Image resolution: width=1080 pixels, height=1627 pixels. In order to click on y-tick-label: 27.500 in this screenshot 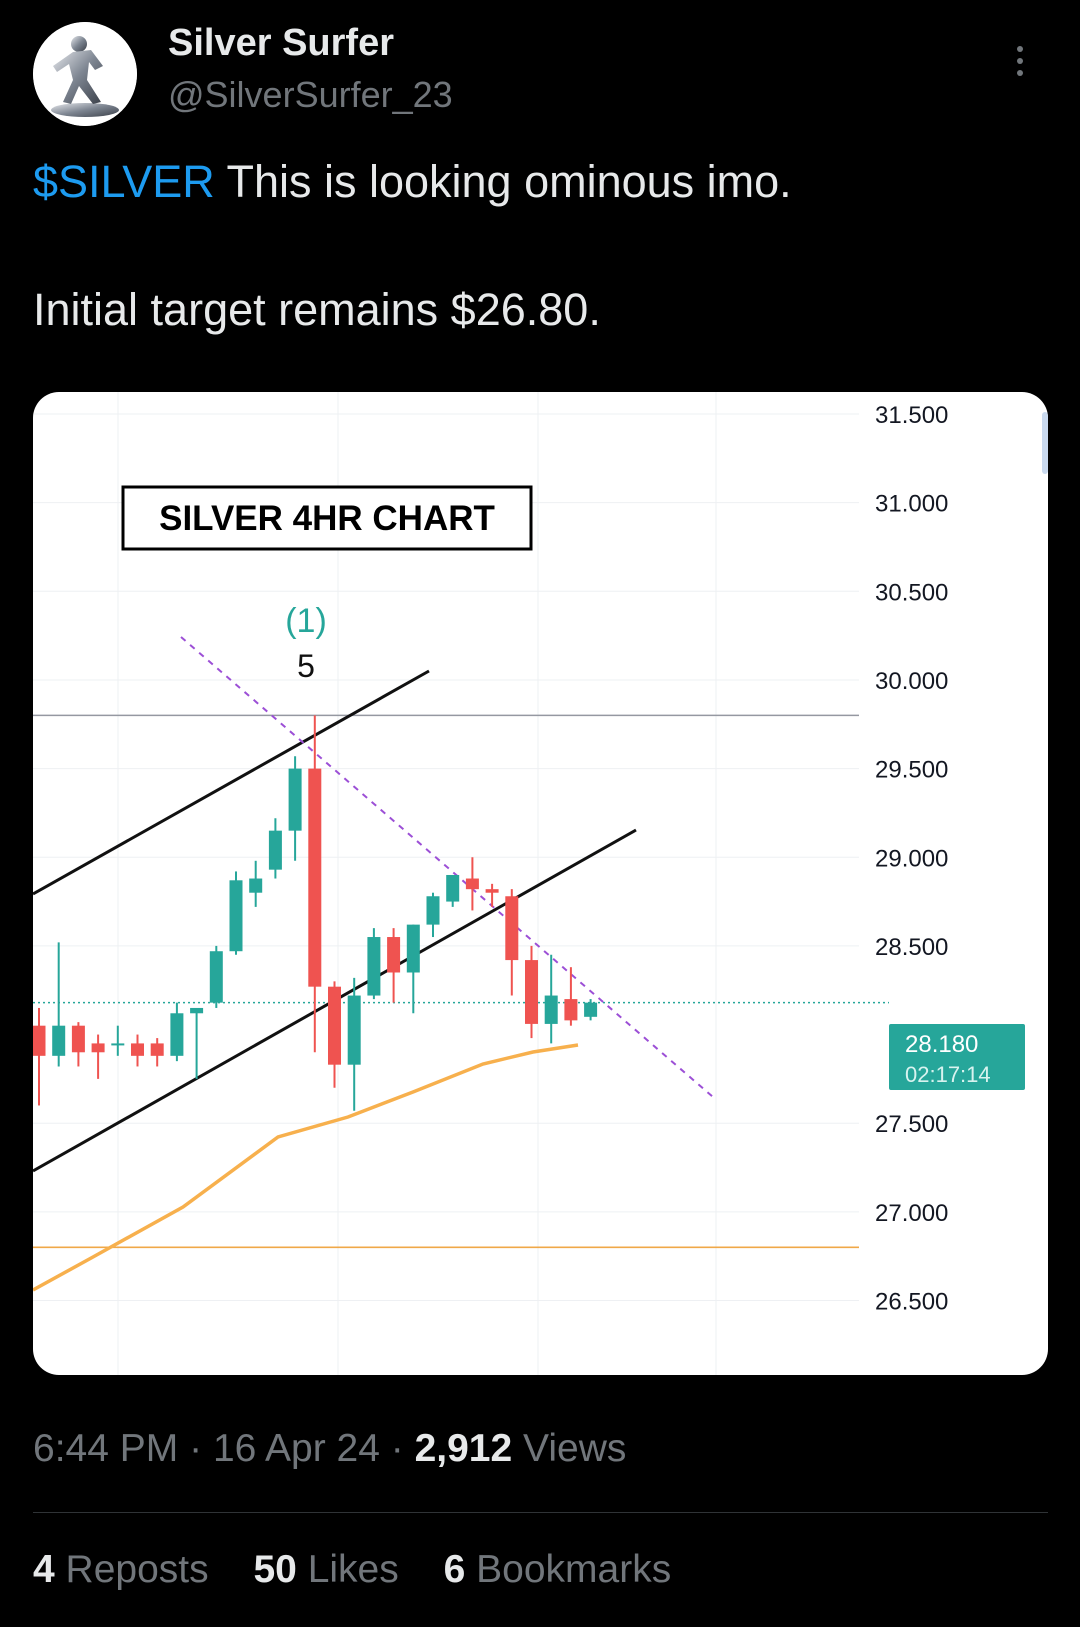, I will do `click(911, 1124)`.